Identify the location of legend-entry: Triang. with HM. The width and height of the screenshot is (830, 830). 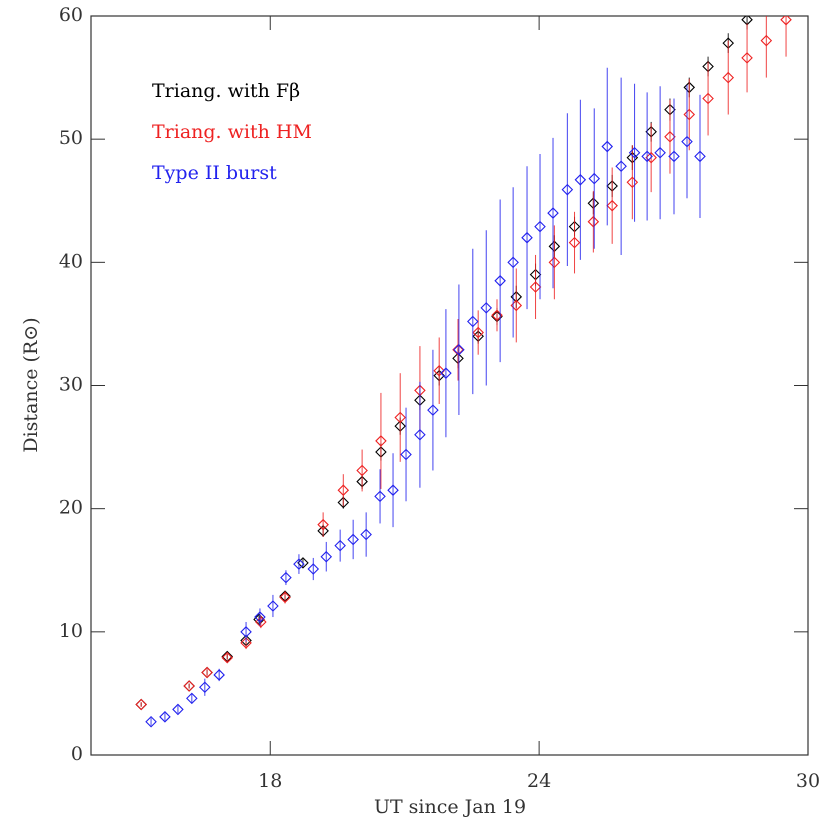
(232, 132).